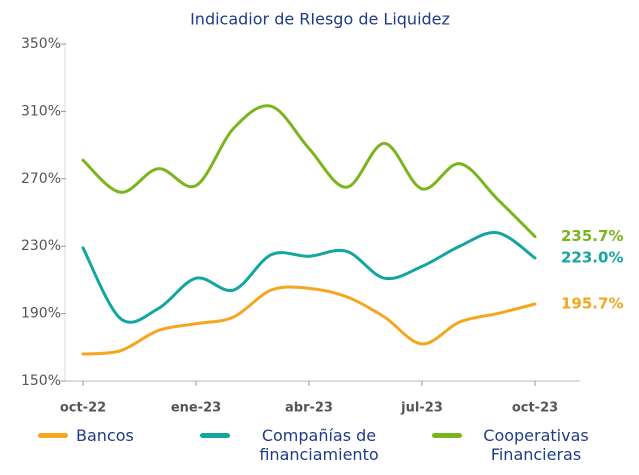 The height and width of the screenshot is (475, 639). Describe the element at coordinates (320, 19) in the screenshot. I see `chart-title: Indicadior de RIesgo de Liquidez` at that location.